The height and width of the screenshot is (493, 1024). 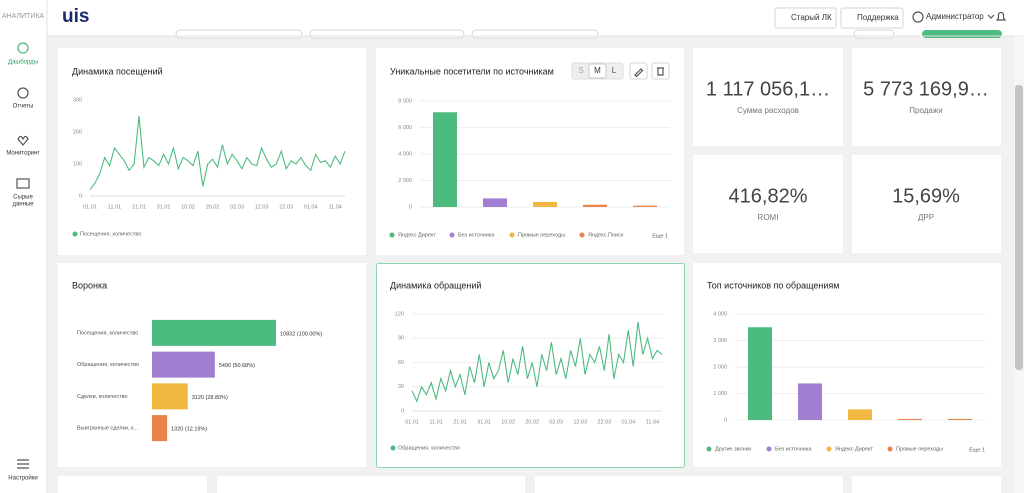 I want to click on action-button, so click(x=962, y=34).